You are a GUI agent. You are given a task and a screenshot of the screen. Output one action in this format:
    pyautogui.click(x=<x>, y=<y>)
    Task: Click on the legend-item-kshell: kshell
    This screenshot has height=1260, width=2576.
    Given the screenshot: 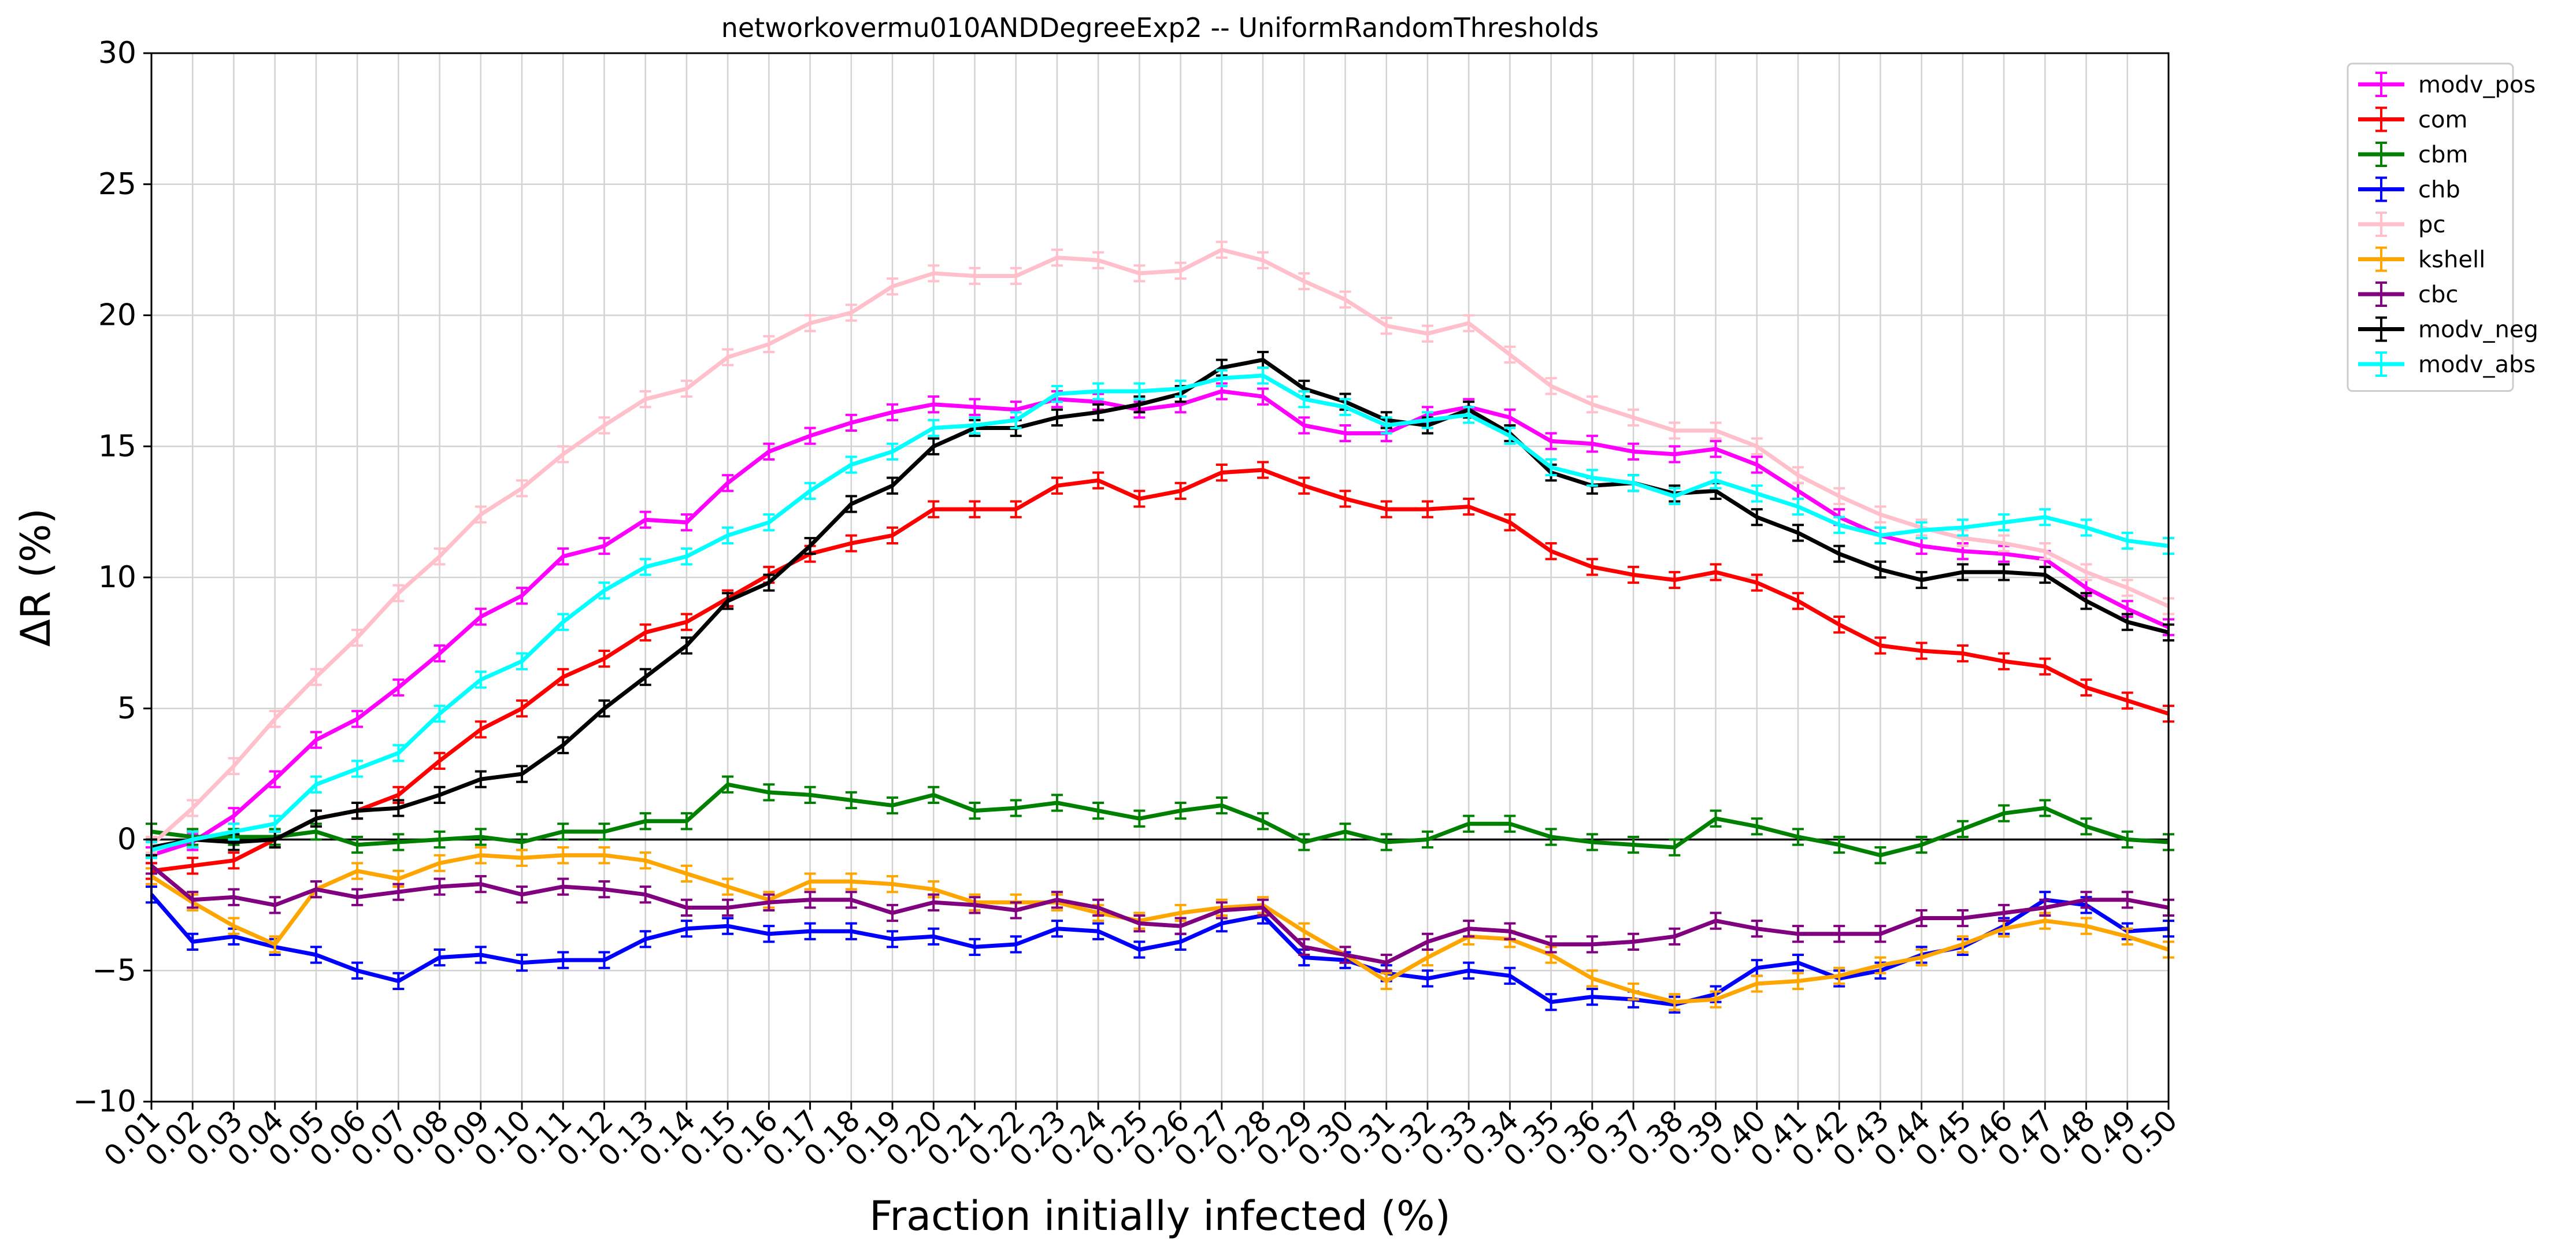 What is the action you would take?
    pyautogui.click(x=2421, y=259)
    